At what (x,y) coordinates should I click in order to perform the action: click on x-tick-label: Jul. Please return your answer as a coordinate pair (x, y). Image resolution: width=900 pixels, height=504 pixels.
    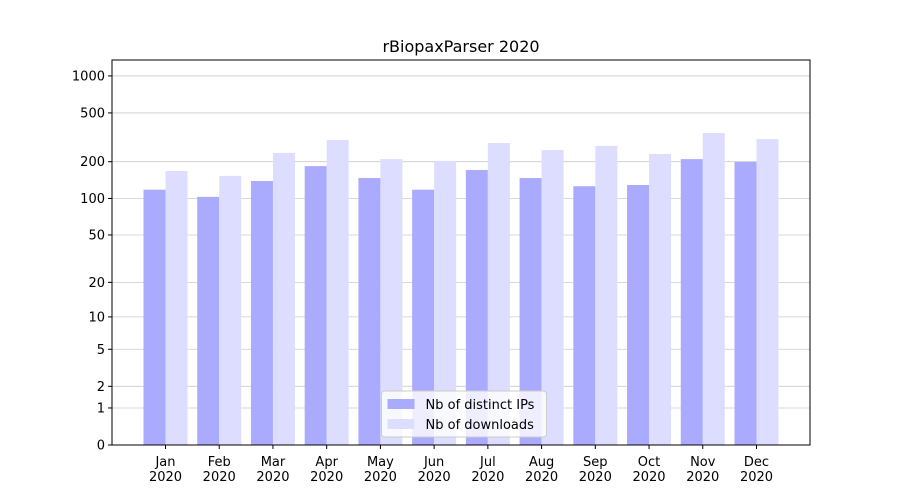
    Looking at the image, I should click on (487, 462).